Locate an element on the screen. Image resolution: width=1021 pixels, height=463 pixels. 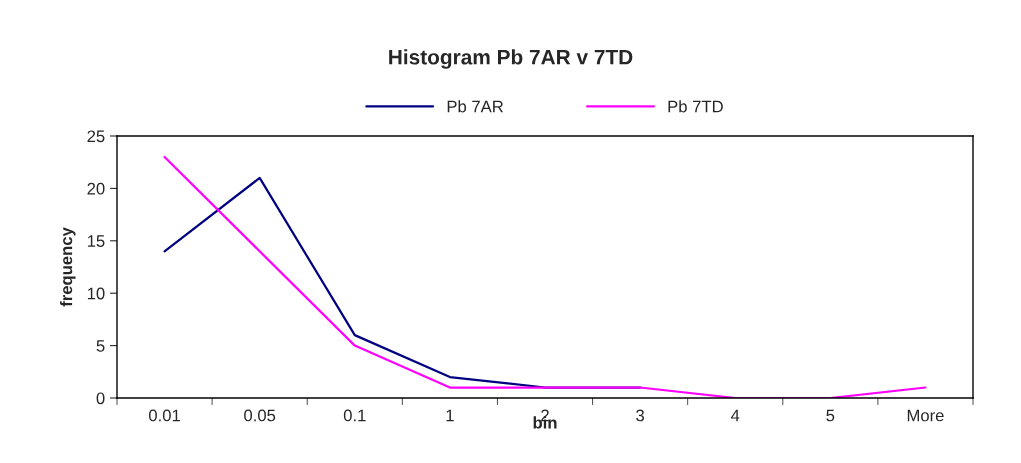
y-tick-label: 25 is located at coordinates (96, 136).